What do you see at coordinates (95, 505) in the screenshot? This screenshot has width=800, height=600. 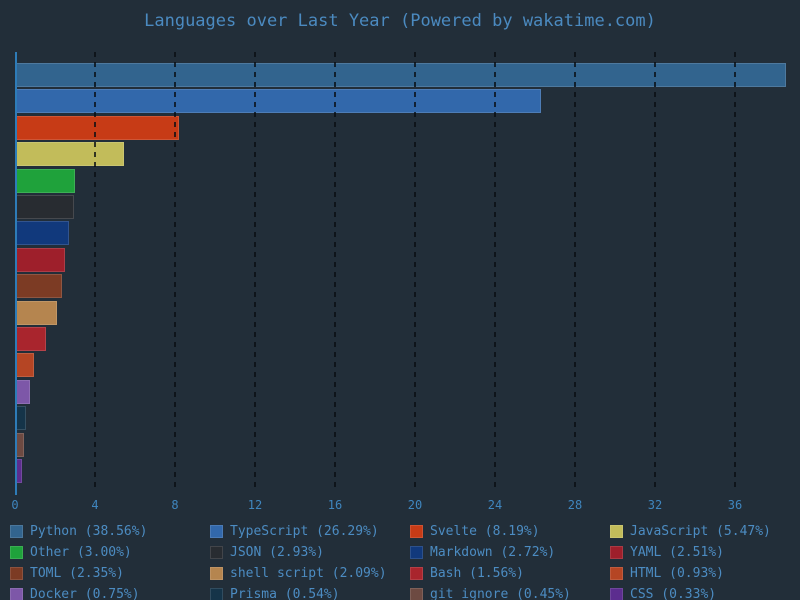 I see `x-tick-label-4: 4` at bounding box center [95, 505].